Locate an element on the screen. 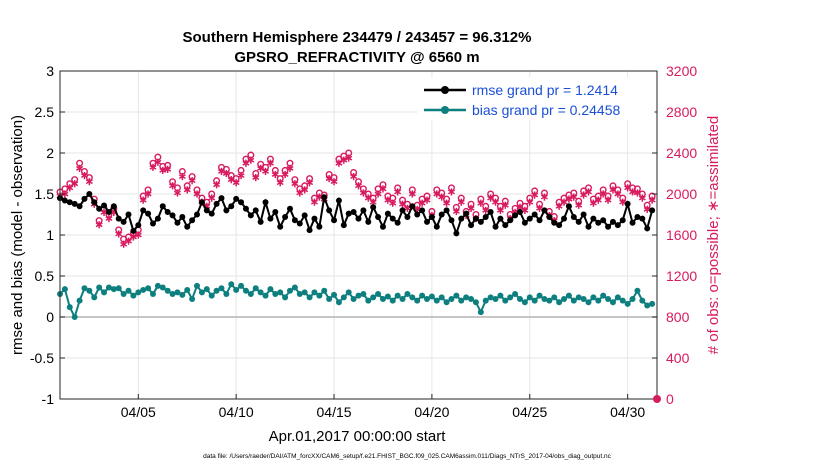  y-right-tick-label: 800 is located at coordinates (678, 317).